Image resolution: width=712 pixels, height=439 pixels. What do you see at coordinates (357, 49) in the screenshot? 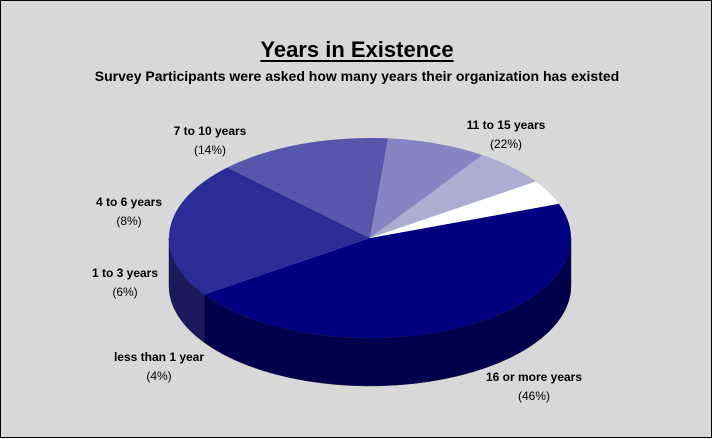
I see `chart-title: Years in Existence` at bounding box center [357, 49].